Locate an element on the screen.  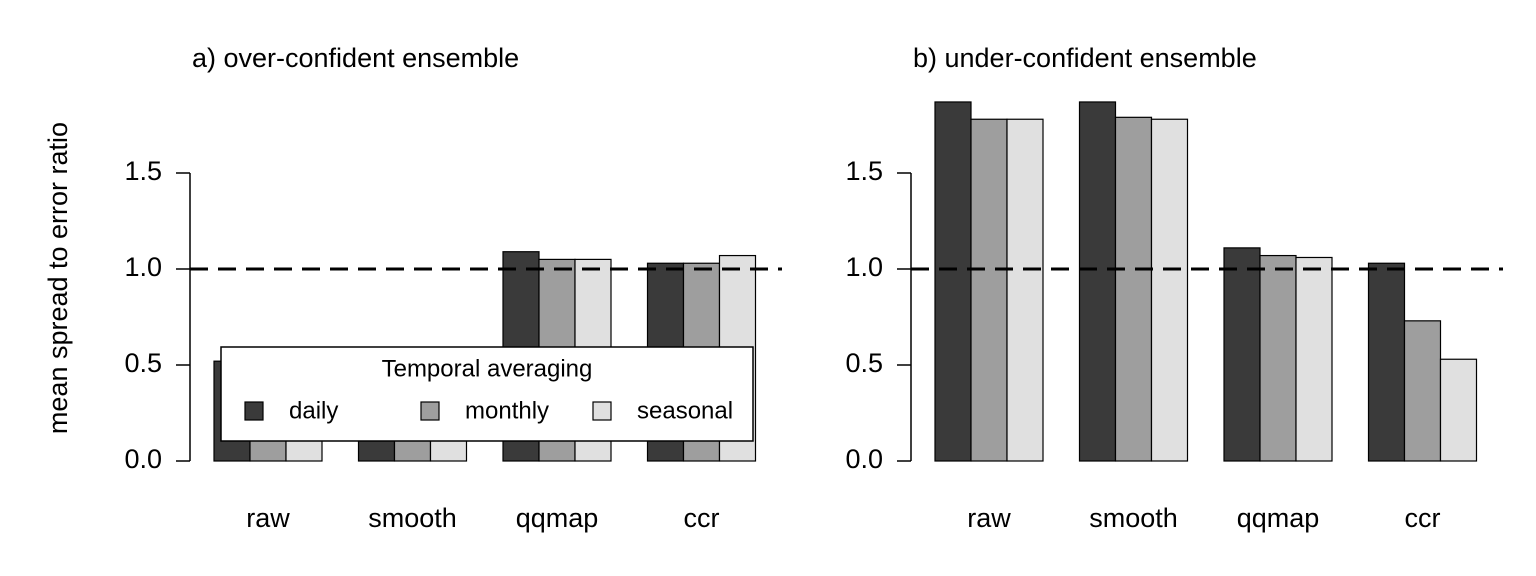
legend-box is located at coordinates (487, 394).